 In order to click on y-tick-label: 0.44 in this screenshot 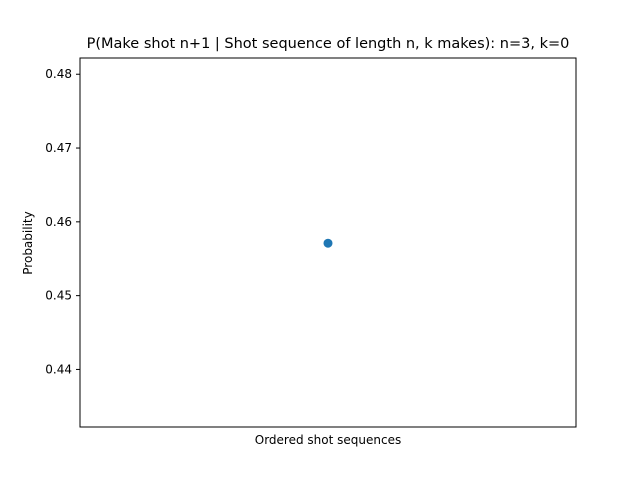, I will do `click(58, 369)`.